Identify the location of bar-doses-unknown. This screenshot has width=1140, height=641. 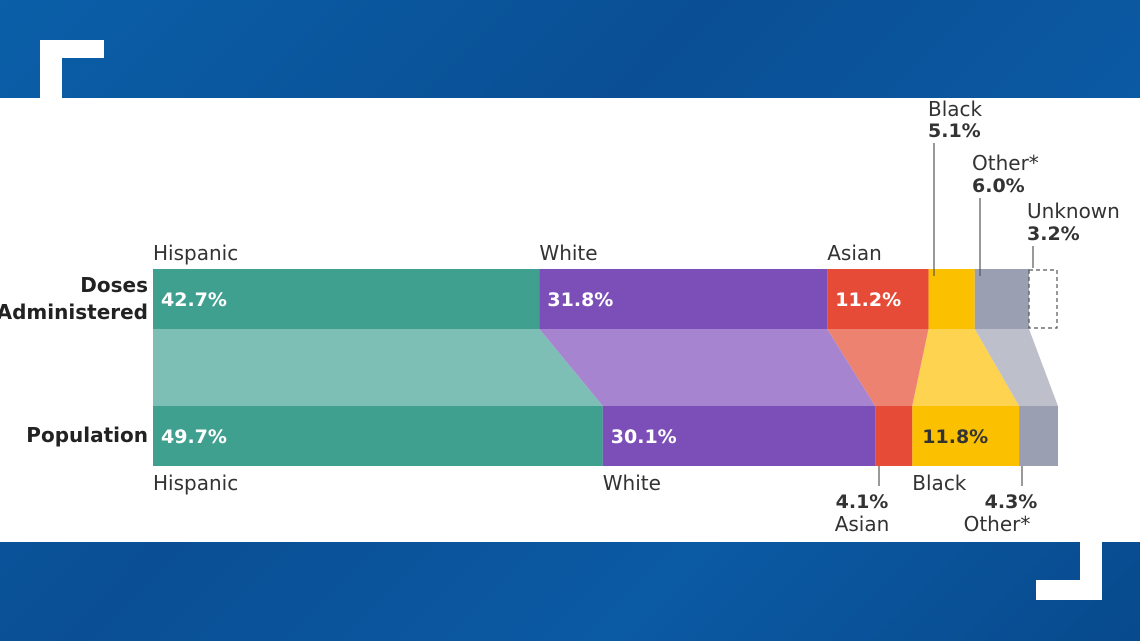
(1043, 299).